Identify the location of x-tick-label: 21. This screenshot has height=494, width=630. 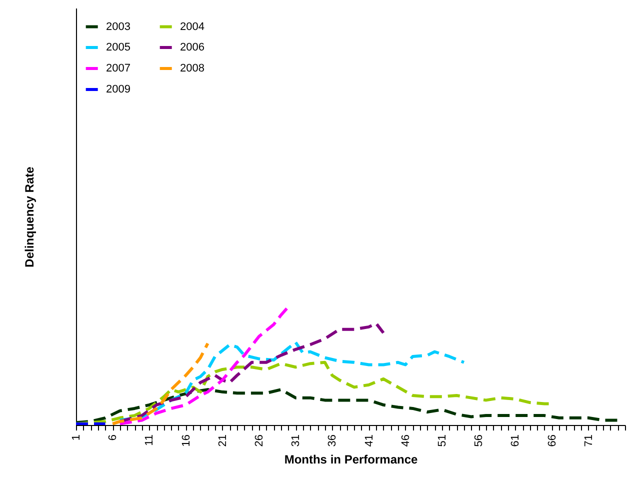
(222, 440).